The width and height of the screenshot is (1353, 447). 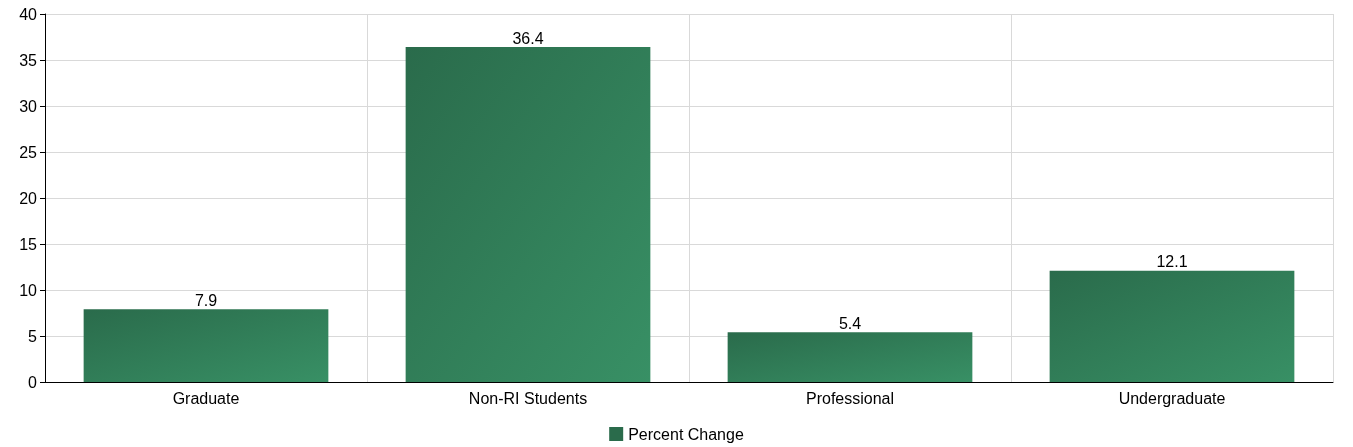 What do you see at coordinates (28, 60) in the screenshot?
I see `y-tick-label: 35` at bounding box center [28, 60].